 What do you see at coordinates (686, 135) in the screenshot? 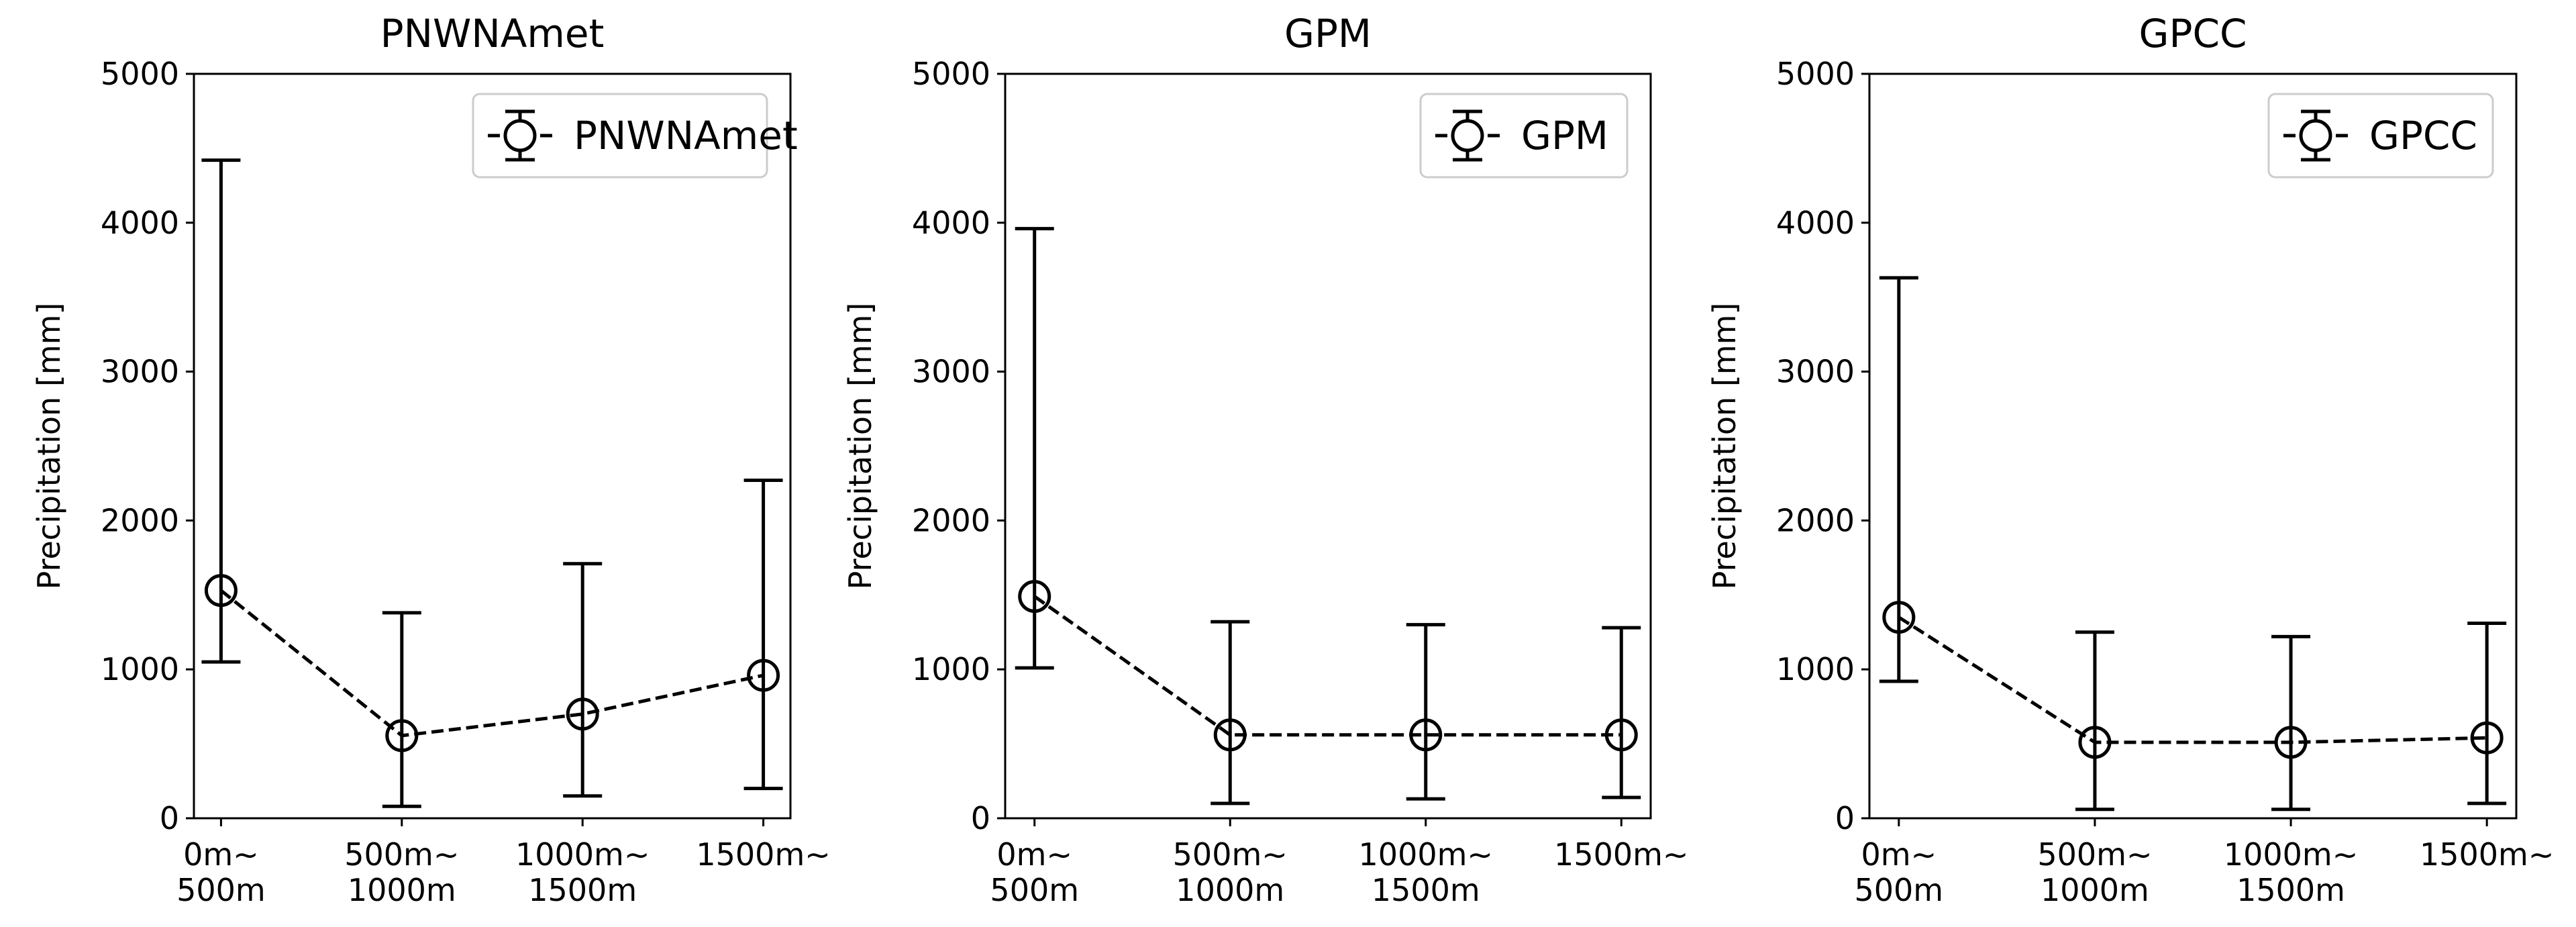
I see `legend-label: PNWNAmet` at bounding box center [686, 135].